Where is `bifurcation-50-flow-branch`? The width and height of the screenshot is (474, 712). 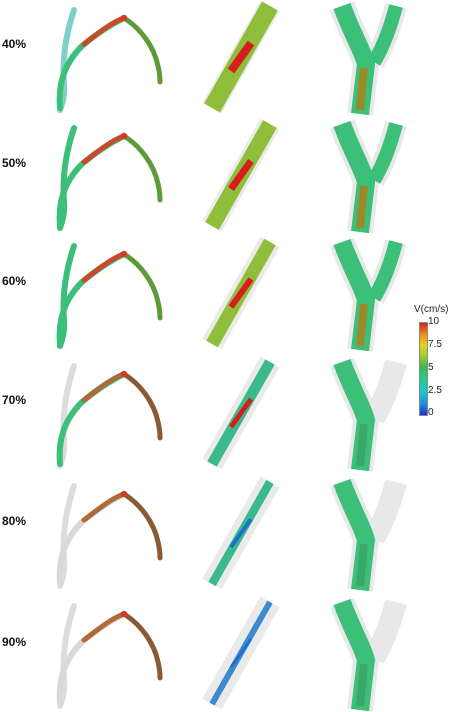 bifurcation-50-flow-branch is located at coordinates (385, 153).